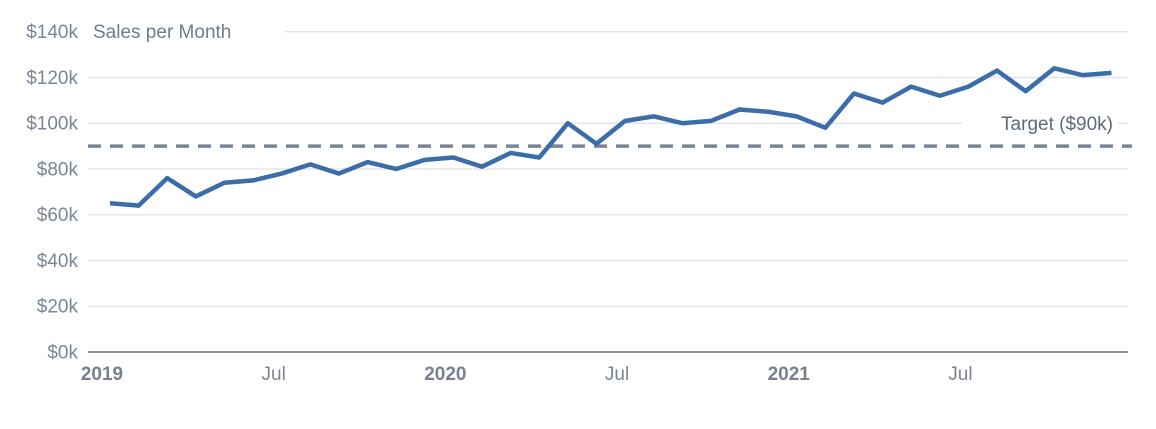 This screenshot has width=1156, height=429. I want to click on x-axis-tick-label: 2020, so click(445, 374).